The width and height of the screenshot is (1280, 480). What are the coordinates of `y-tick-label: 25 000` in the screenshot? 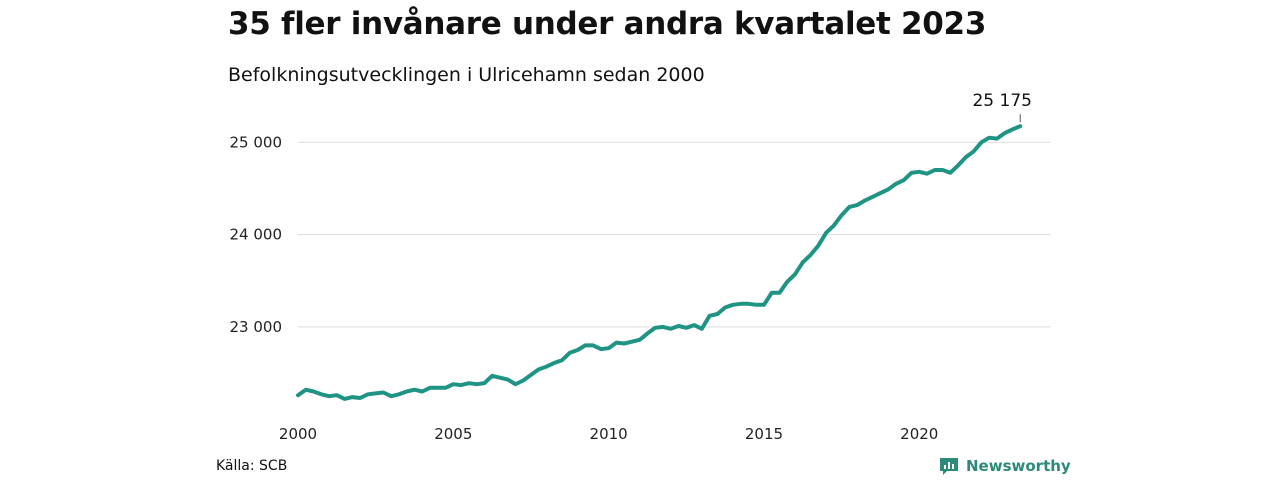 It's located at (256, 142).